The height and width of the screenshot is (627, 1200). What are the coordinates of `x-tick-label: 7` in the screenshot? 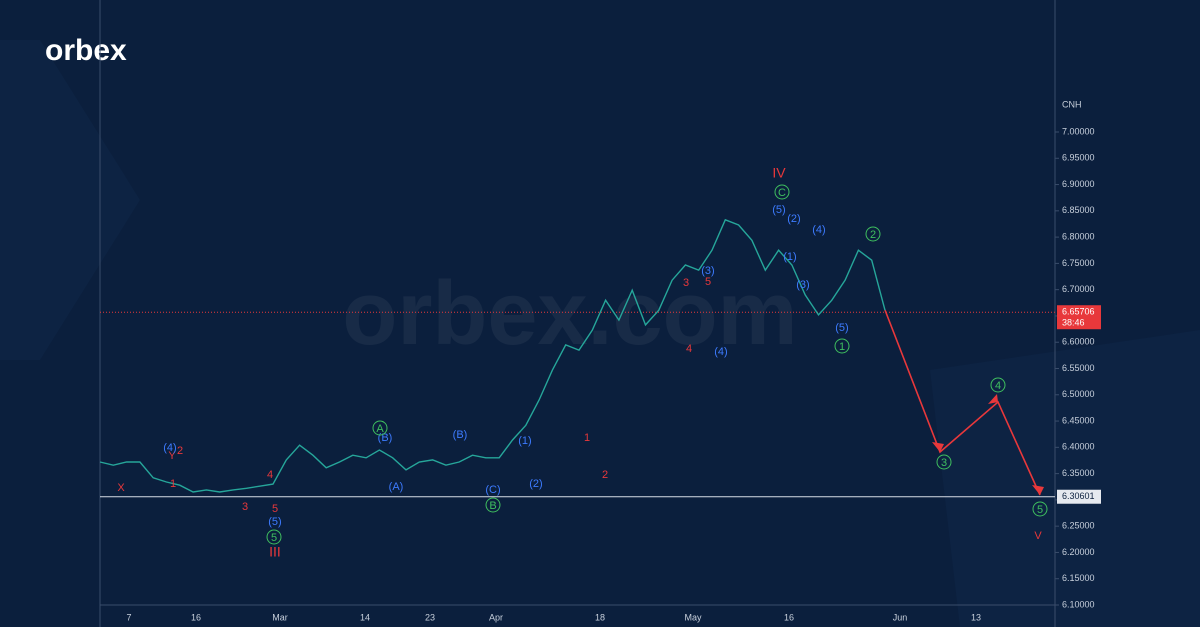 It's located at (128, 617).